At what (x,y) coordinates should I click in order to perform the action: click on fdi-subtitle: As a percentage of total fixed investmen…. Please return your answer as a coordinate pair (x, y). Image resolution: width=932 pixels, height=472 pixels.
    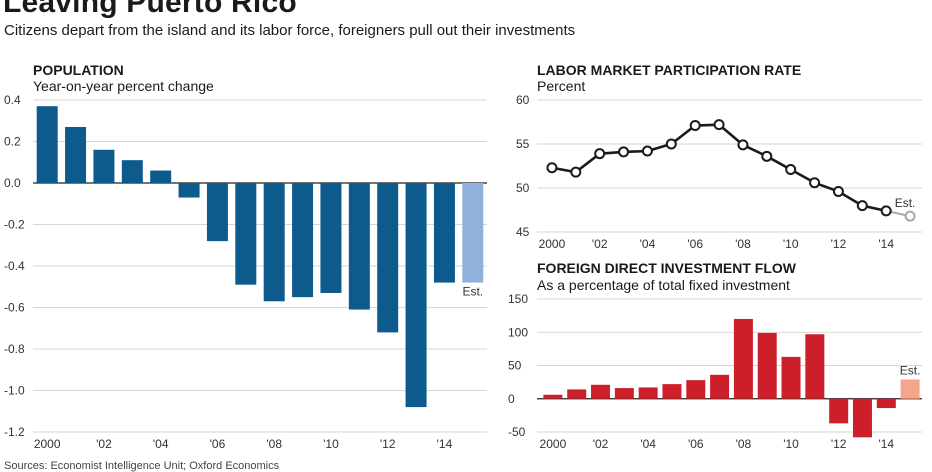
    Looking at the image, I should click on (663, 285).